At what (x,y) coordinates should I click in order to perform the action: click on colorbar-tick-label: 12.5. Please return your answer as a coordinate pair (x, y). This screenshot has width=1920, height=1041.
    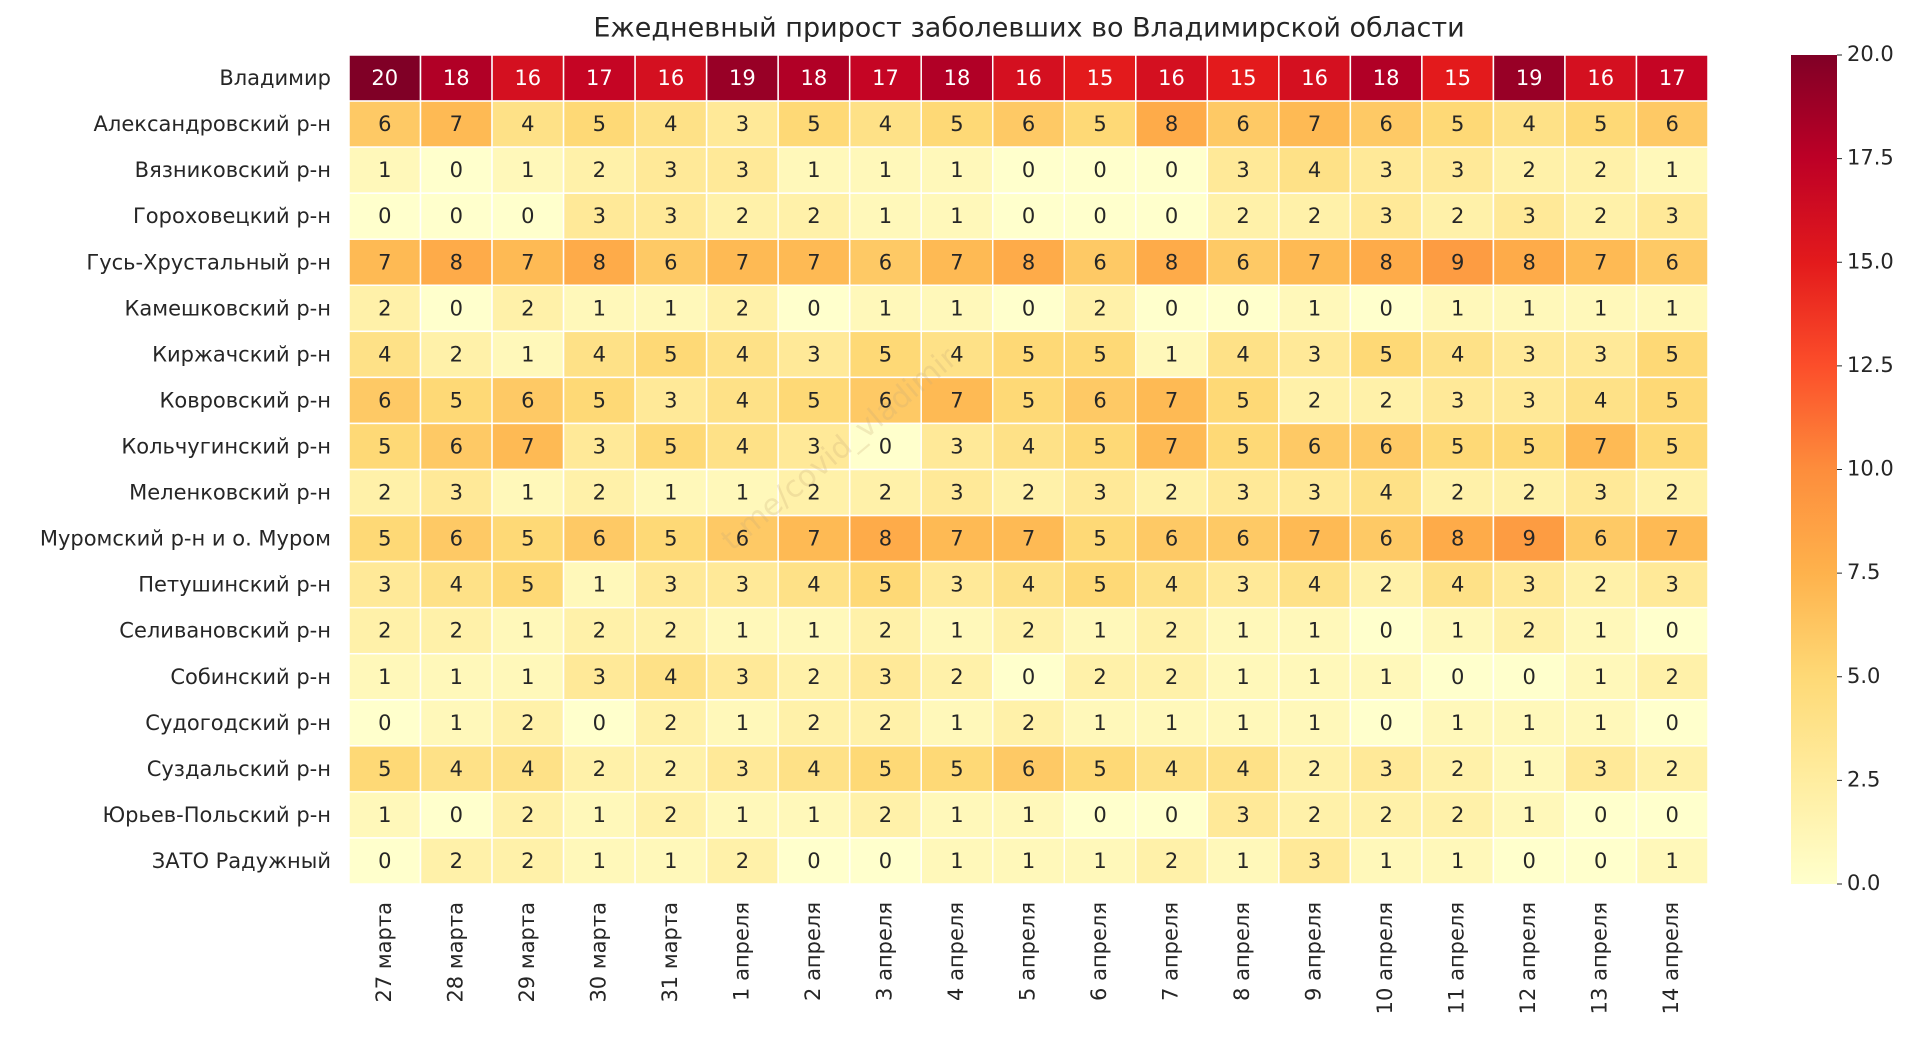
    Looking at the image, I should click on (1870, 365).